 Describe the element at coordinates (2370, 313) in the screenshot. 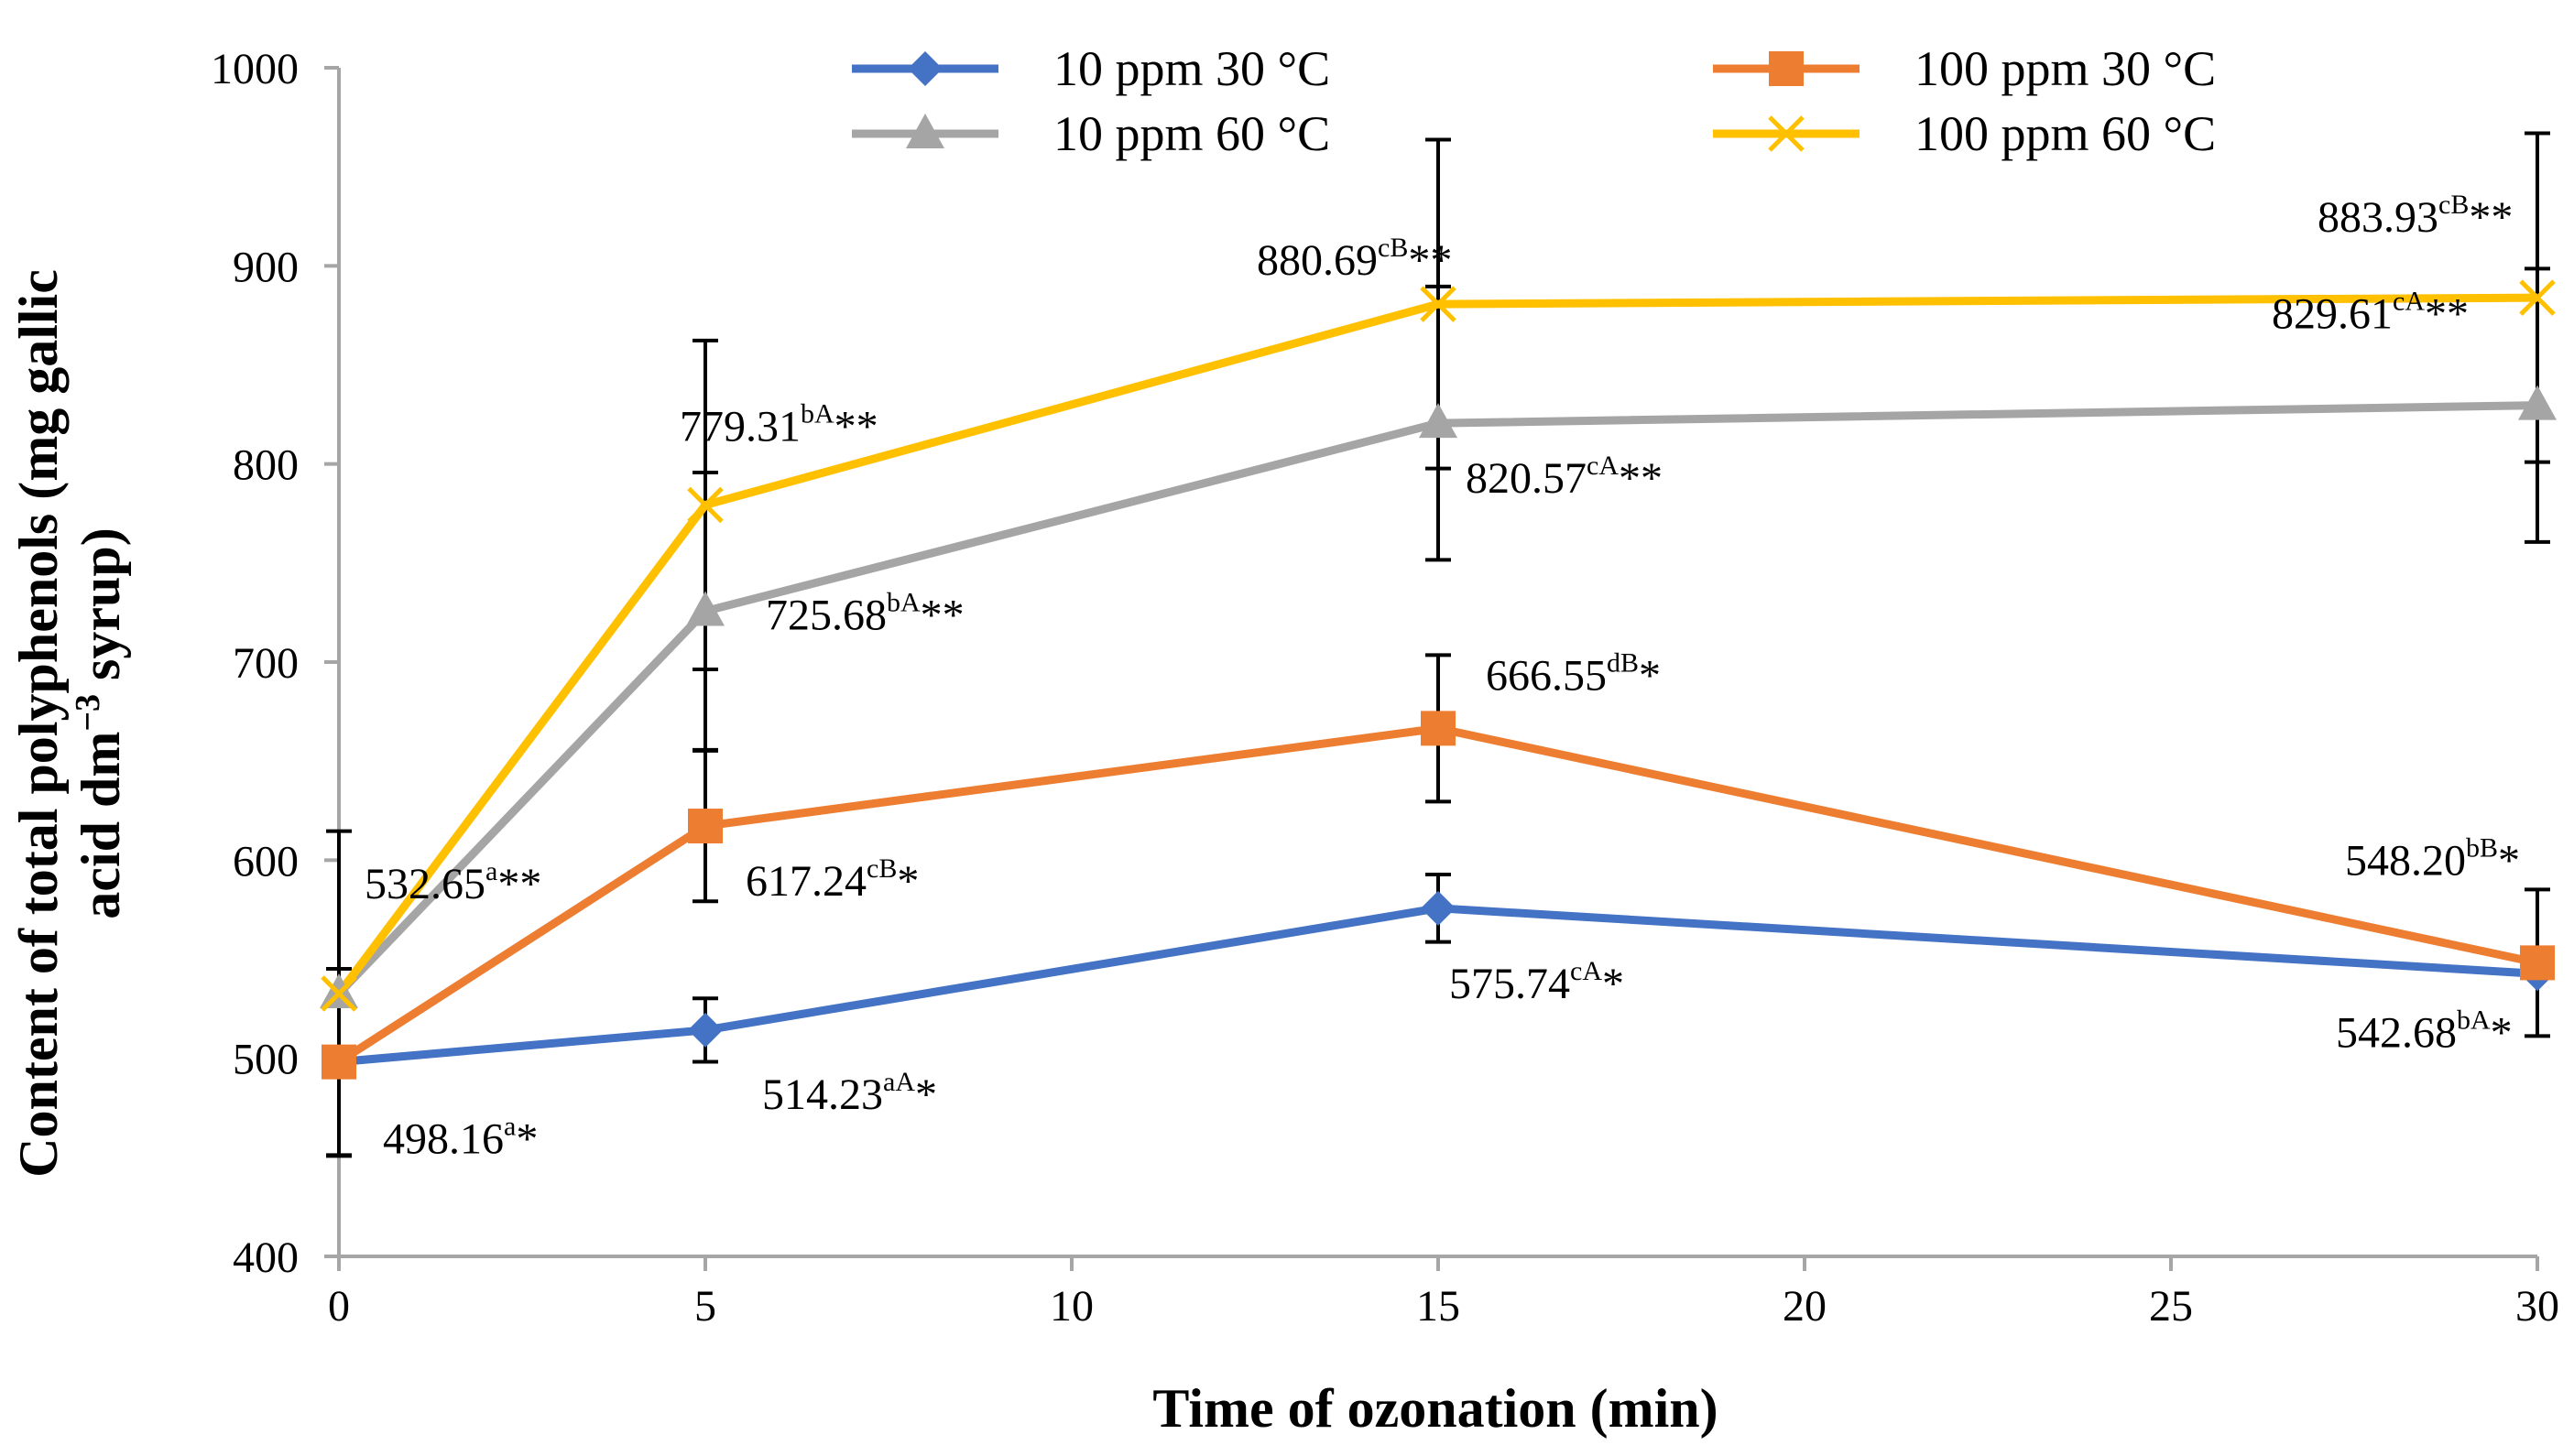

I see `data-label: 829.61cA**` at that location.